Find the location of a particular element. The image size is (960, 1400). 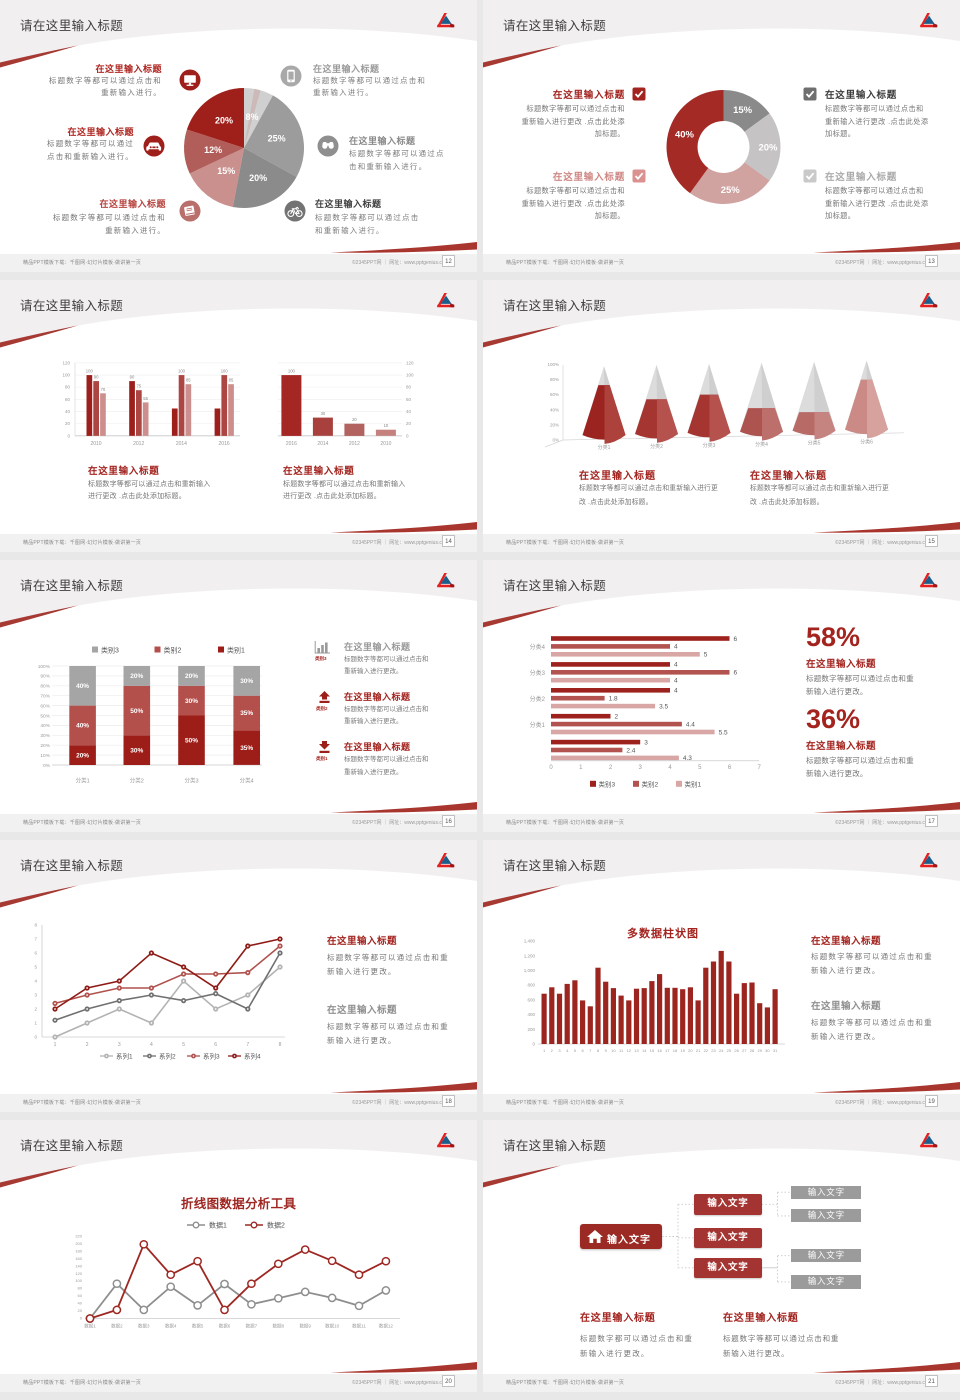

svg-text: 数据6 is located at coordinates (225, 1326).